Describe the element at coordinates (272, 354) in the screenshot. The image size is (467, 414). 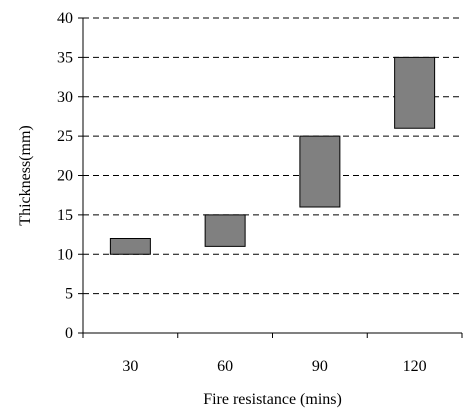
I see `x-tick-labels: 30 60 90 120` at that location.